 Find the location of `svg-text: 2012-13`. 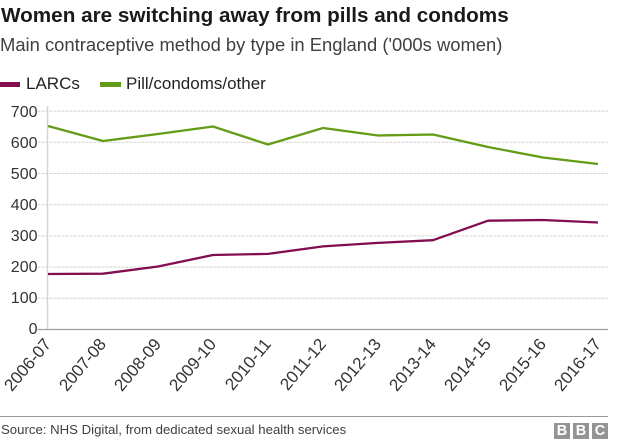

svg-text: 2012-13 is located at coordinates (357, 365).